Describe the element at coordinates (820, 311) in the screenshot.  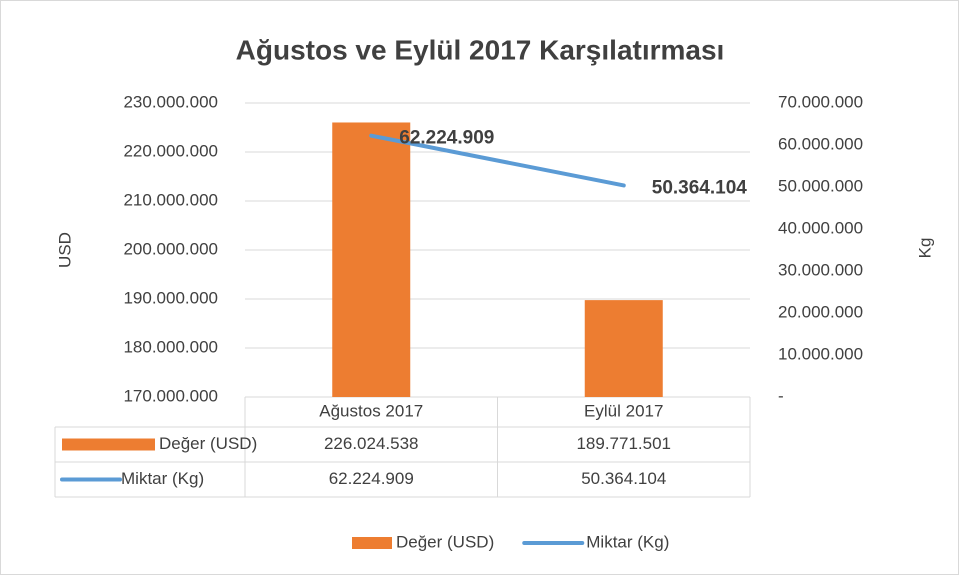
I see `y2-tick-label: 20.000.000` at that location.